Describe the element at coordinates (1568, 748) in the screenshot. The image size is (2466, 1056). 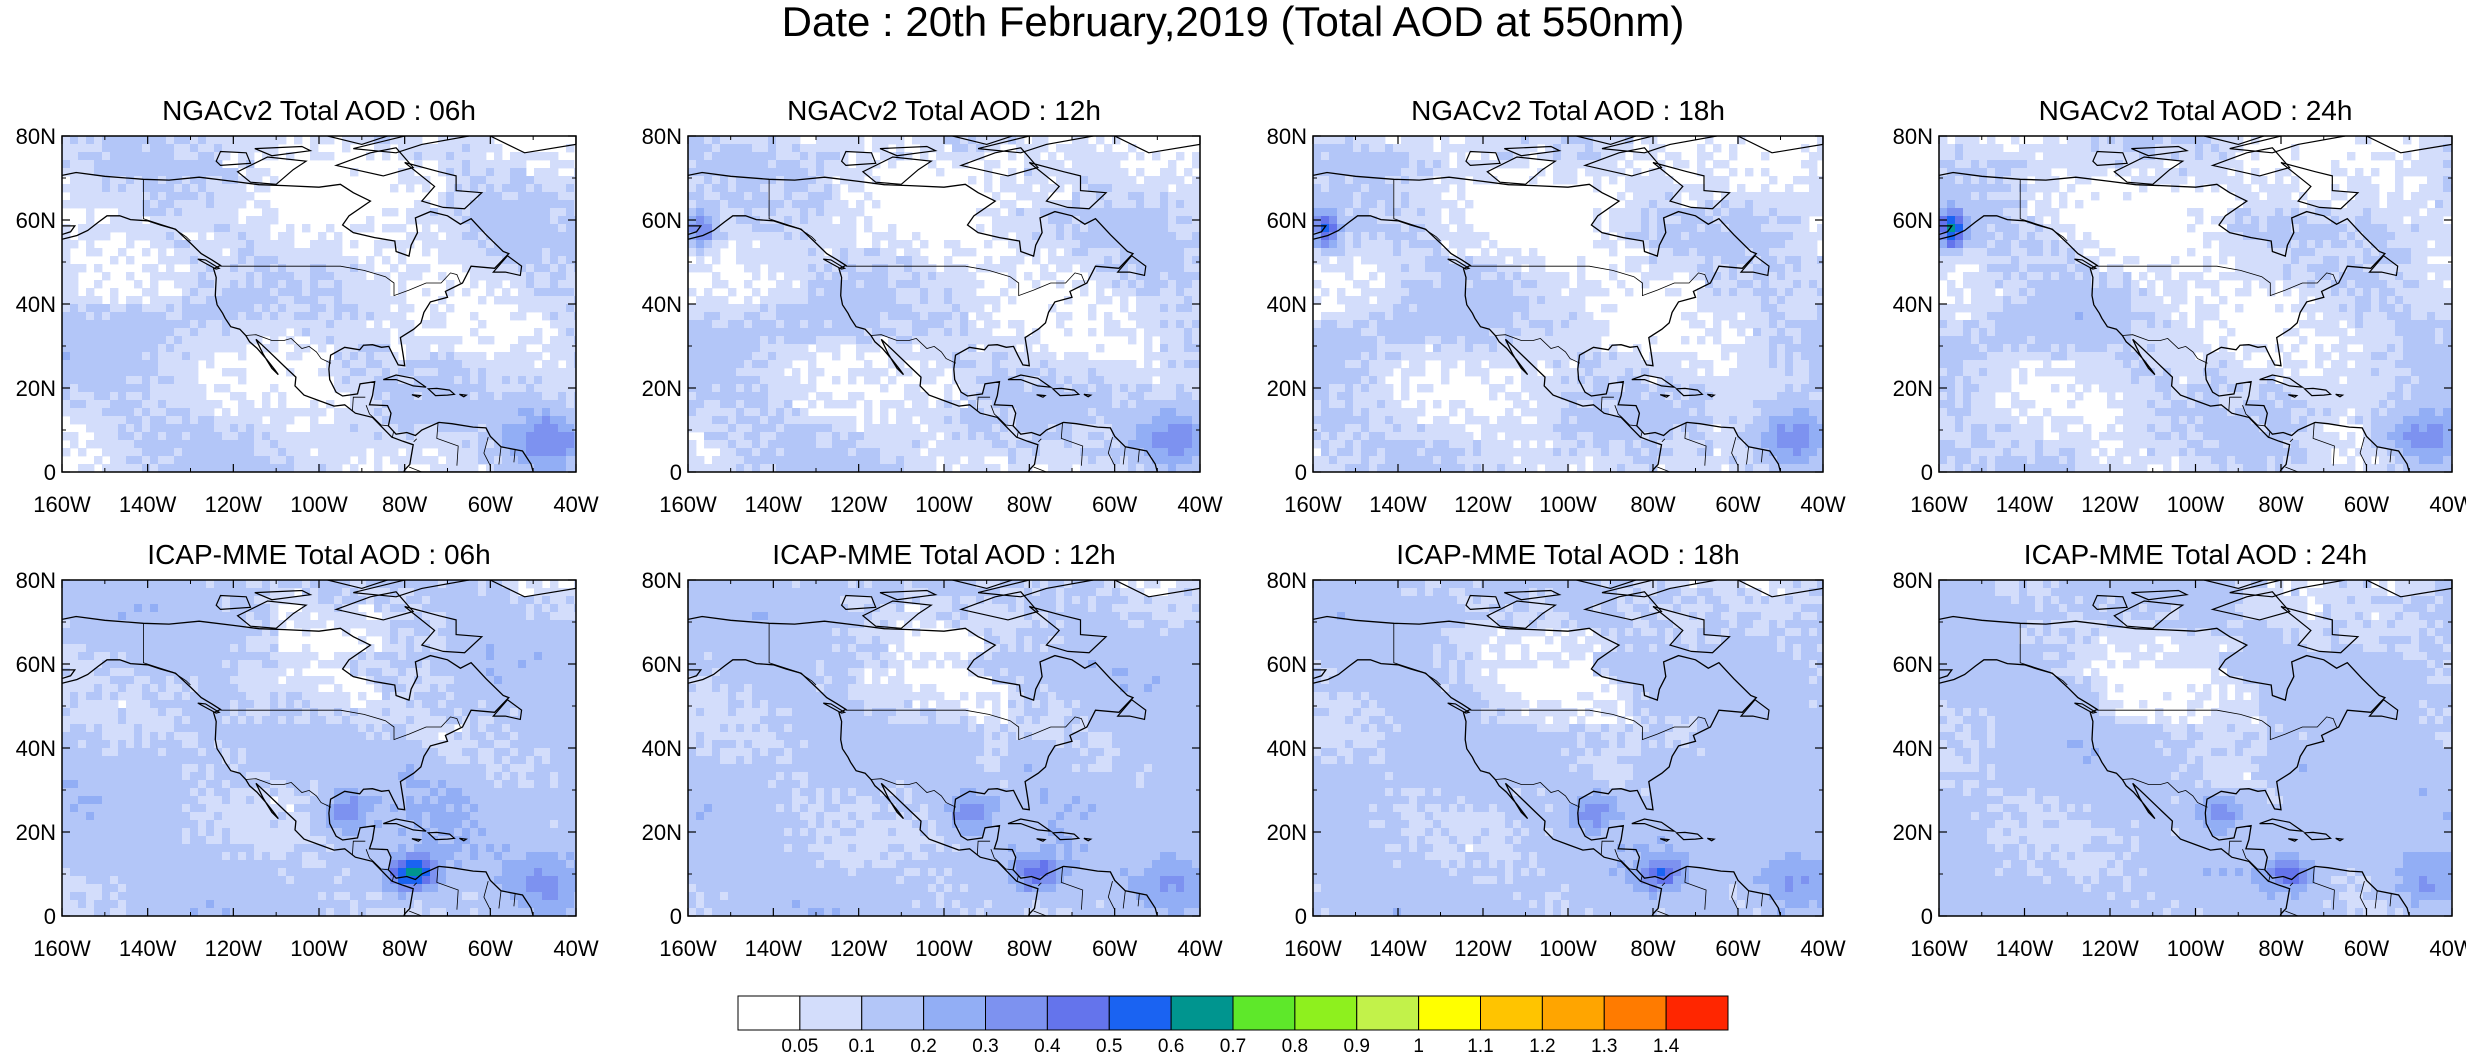
I see `aod-field` at that location.